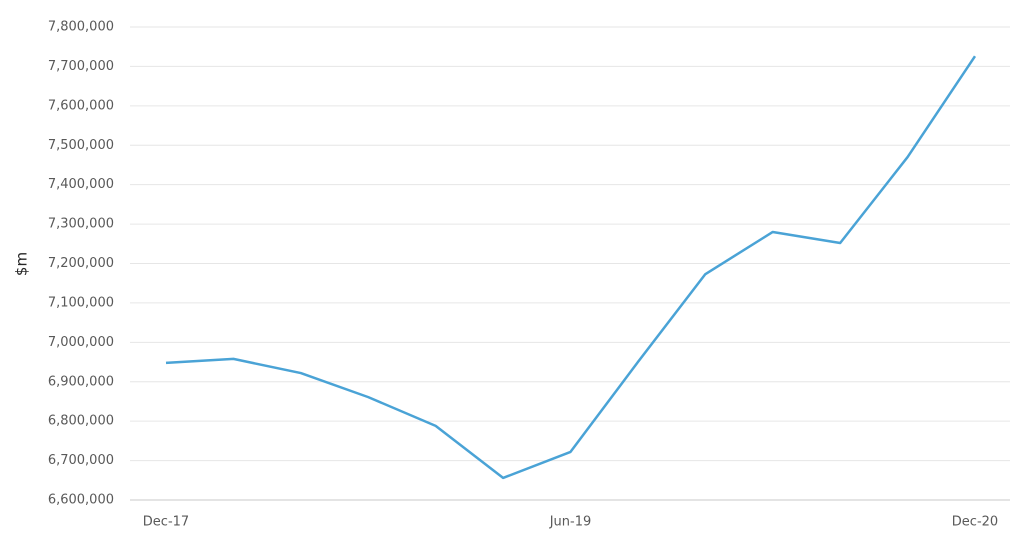  I want to click on y-tick-label: 6,700,000, so click(81, 460).